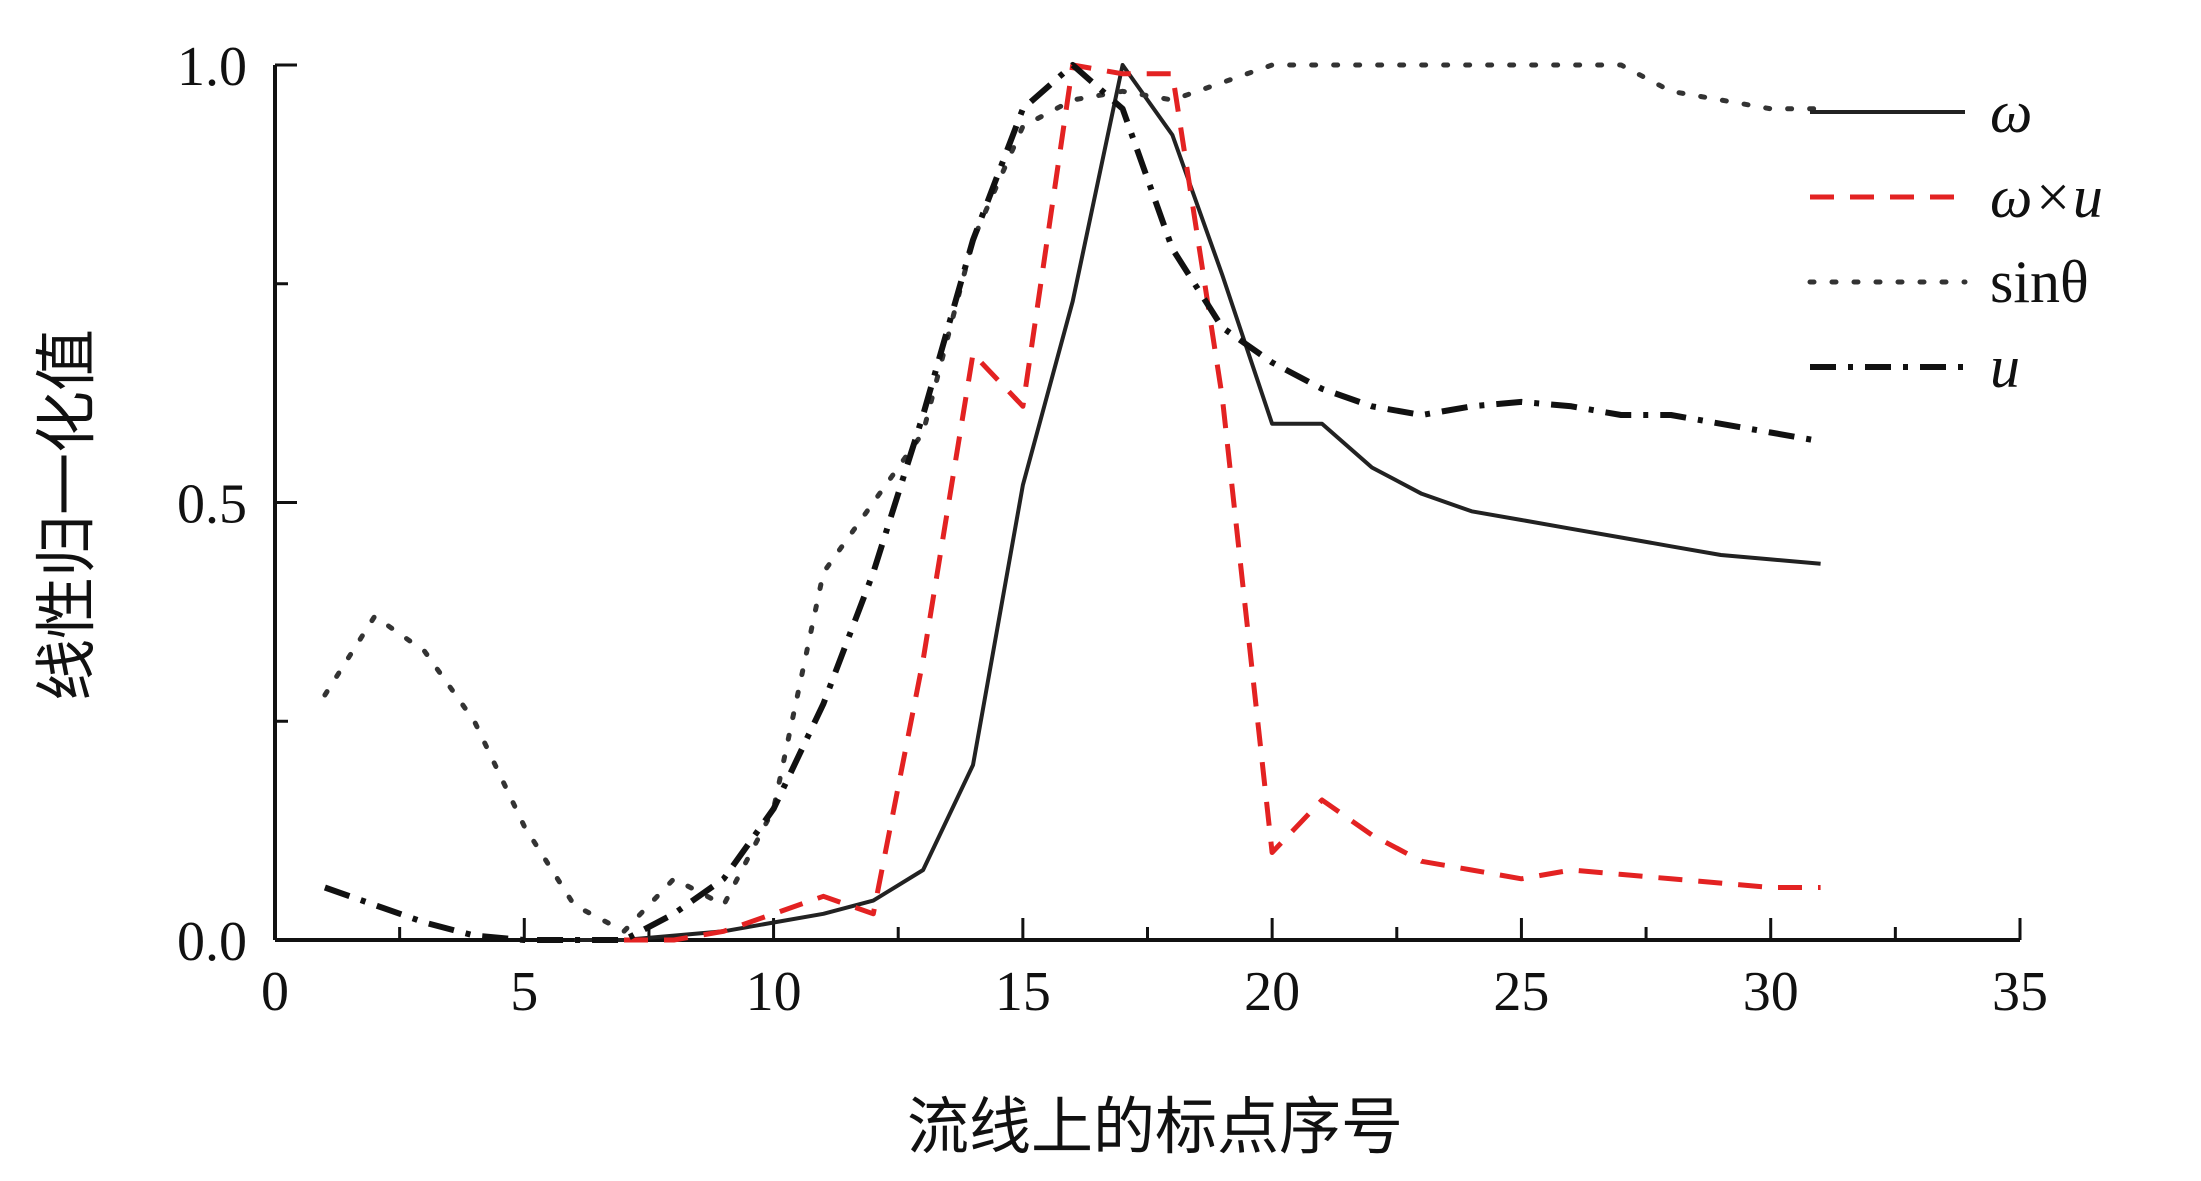 This screenshot has width=2201, height=1181. Describe the element at coordinates (774, 992) in the screenshot. I see `x-tick-label: 10` at that location.